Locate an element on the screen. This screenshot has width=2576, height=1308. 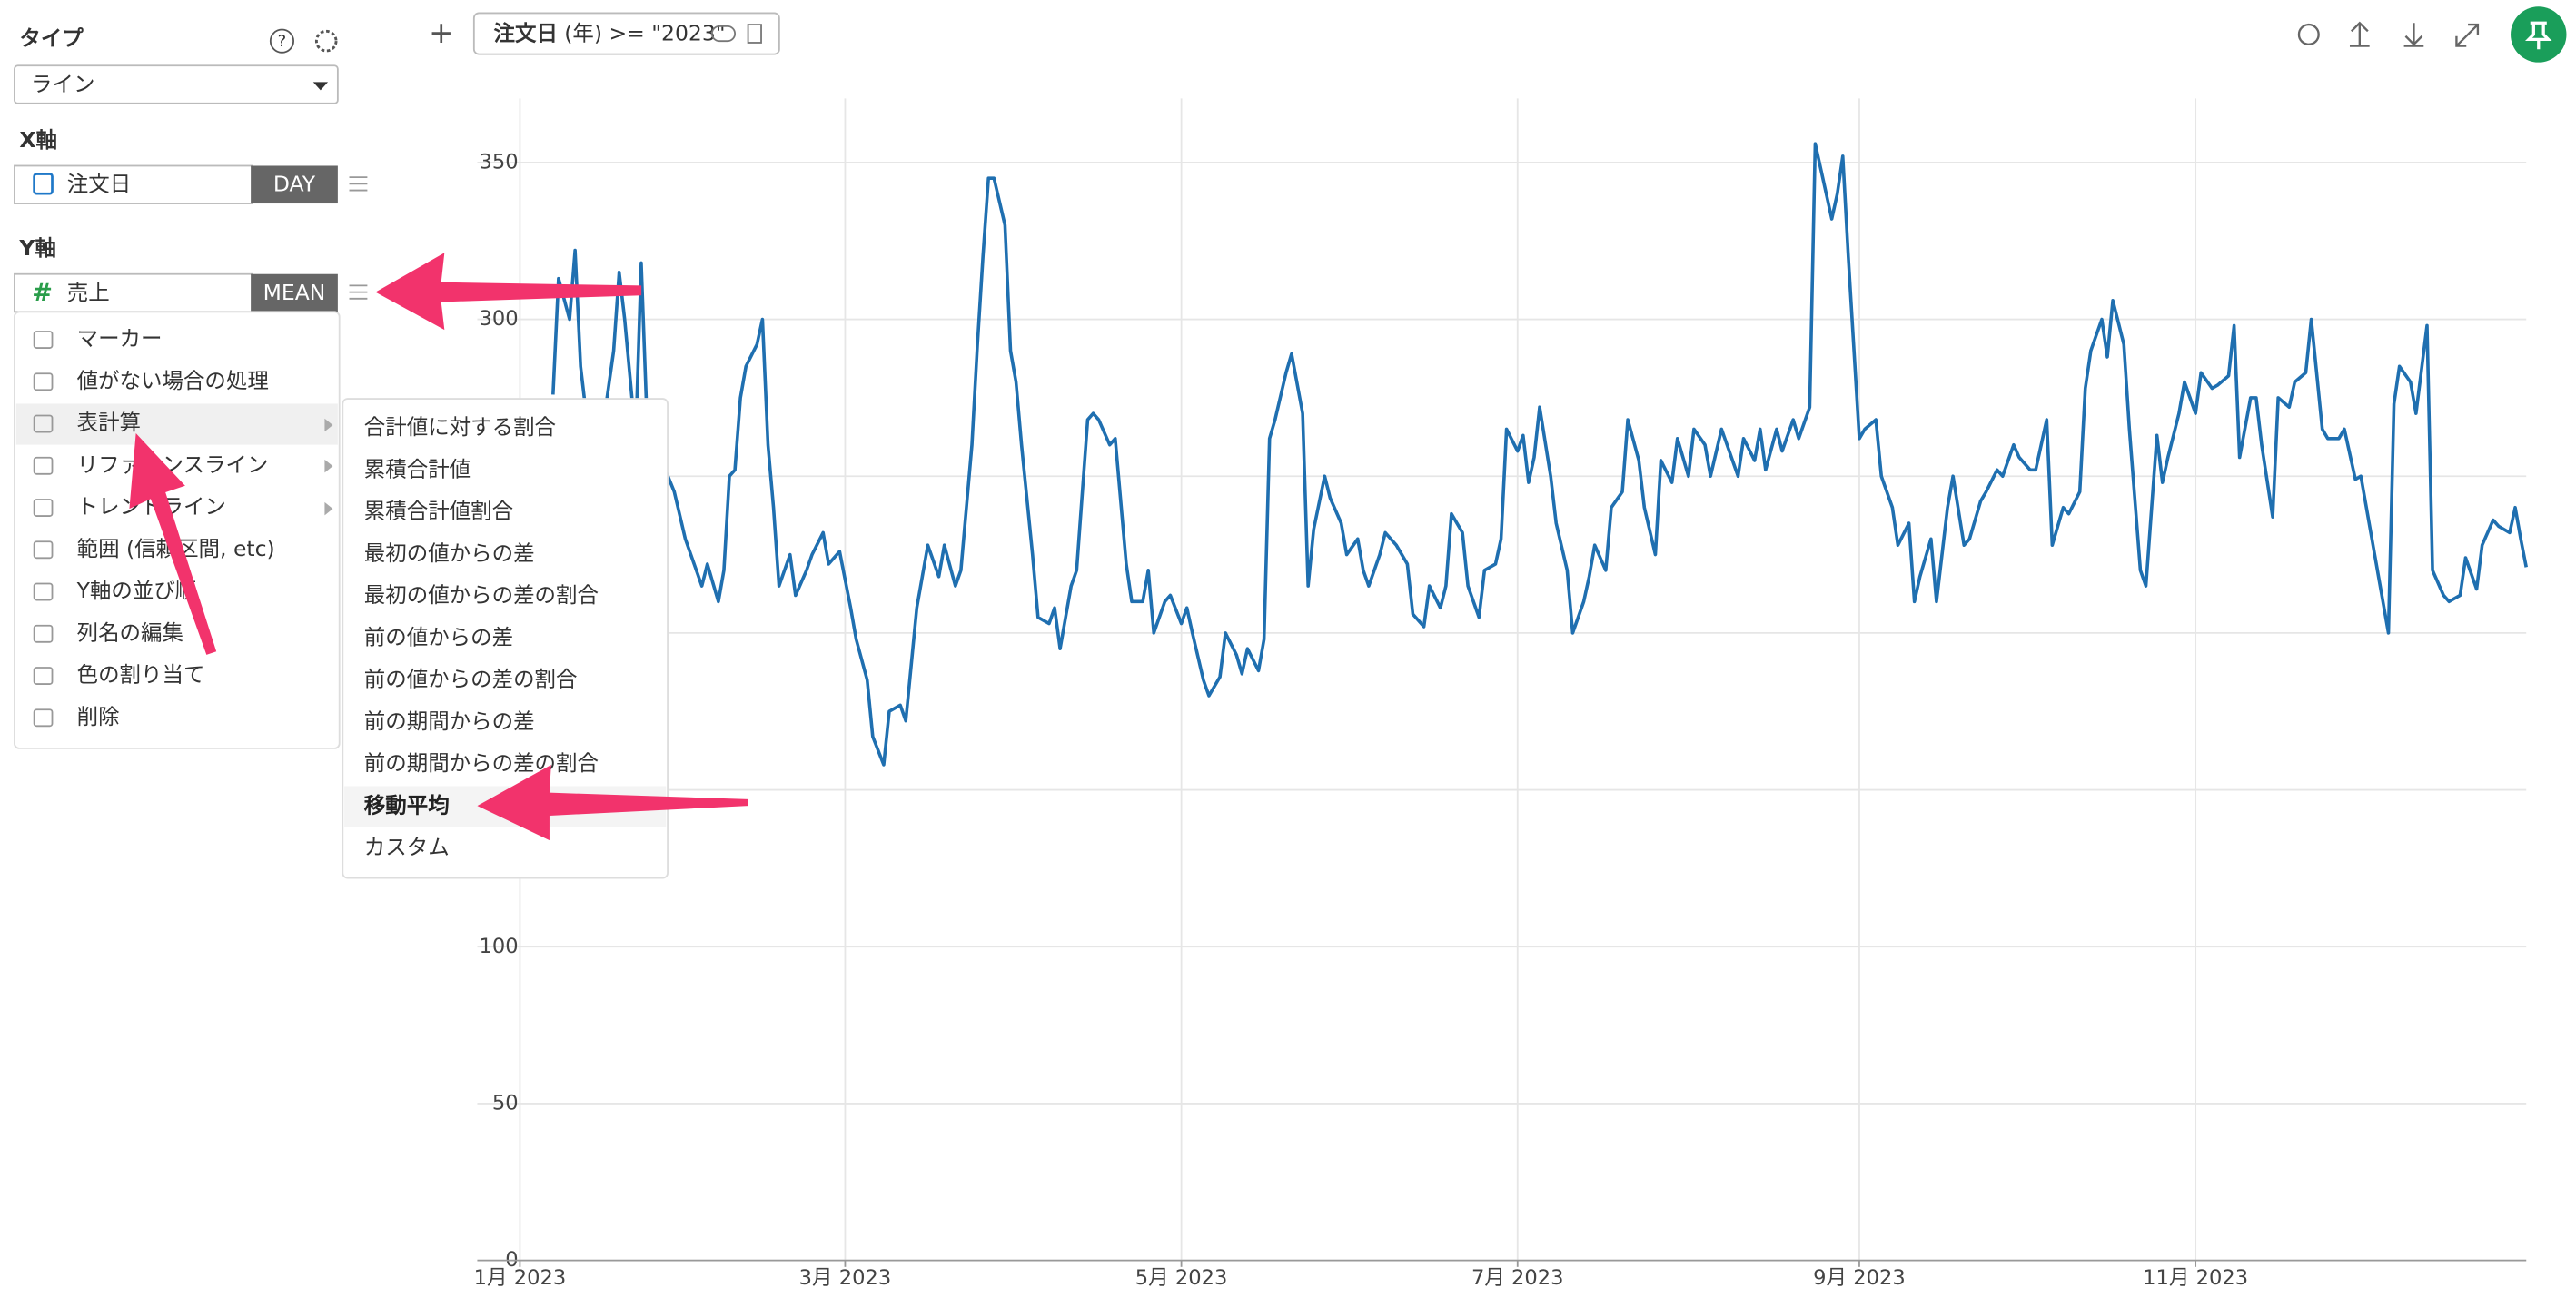
add-filter-icon: + is located at coordinates (441, 32).